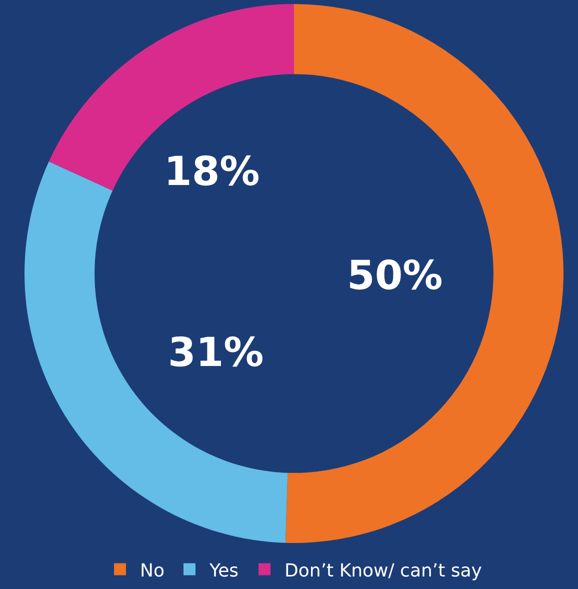  What do you see at coordinates (383, 571) in the screenshot?
I see `legend-label: Don’t Know/ can’t say` at bounding box center [383, 571].